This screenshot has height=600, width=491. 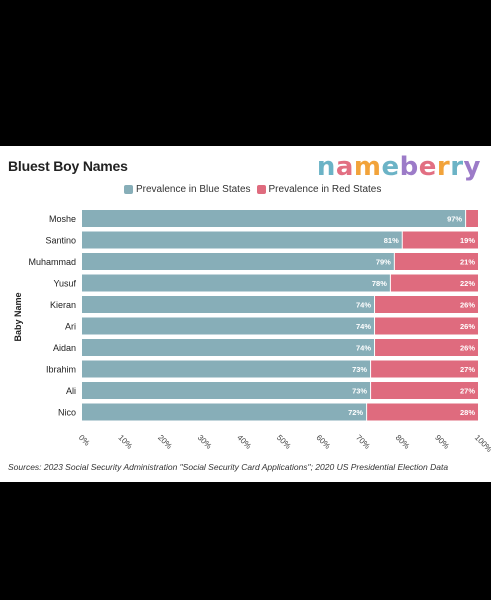 What do you see at coordinates (467, 262) in the screenshot?
I see `bar-label-red: 21%` at bounding box center [467, 262].